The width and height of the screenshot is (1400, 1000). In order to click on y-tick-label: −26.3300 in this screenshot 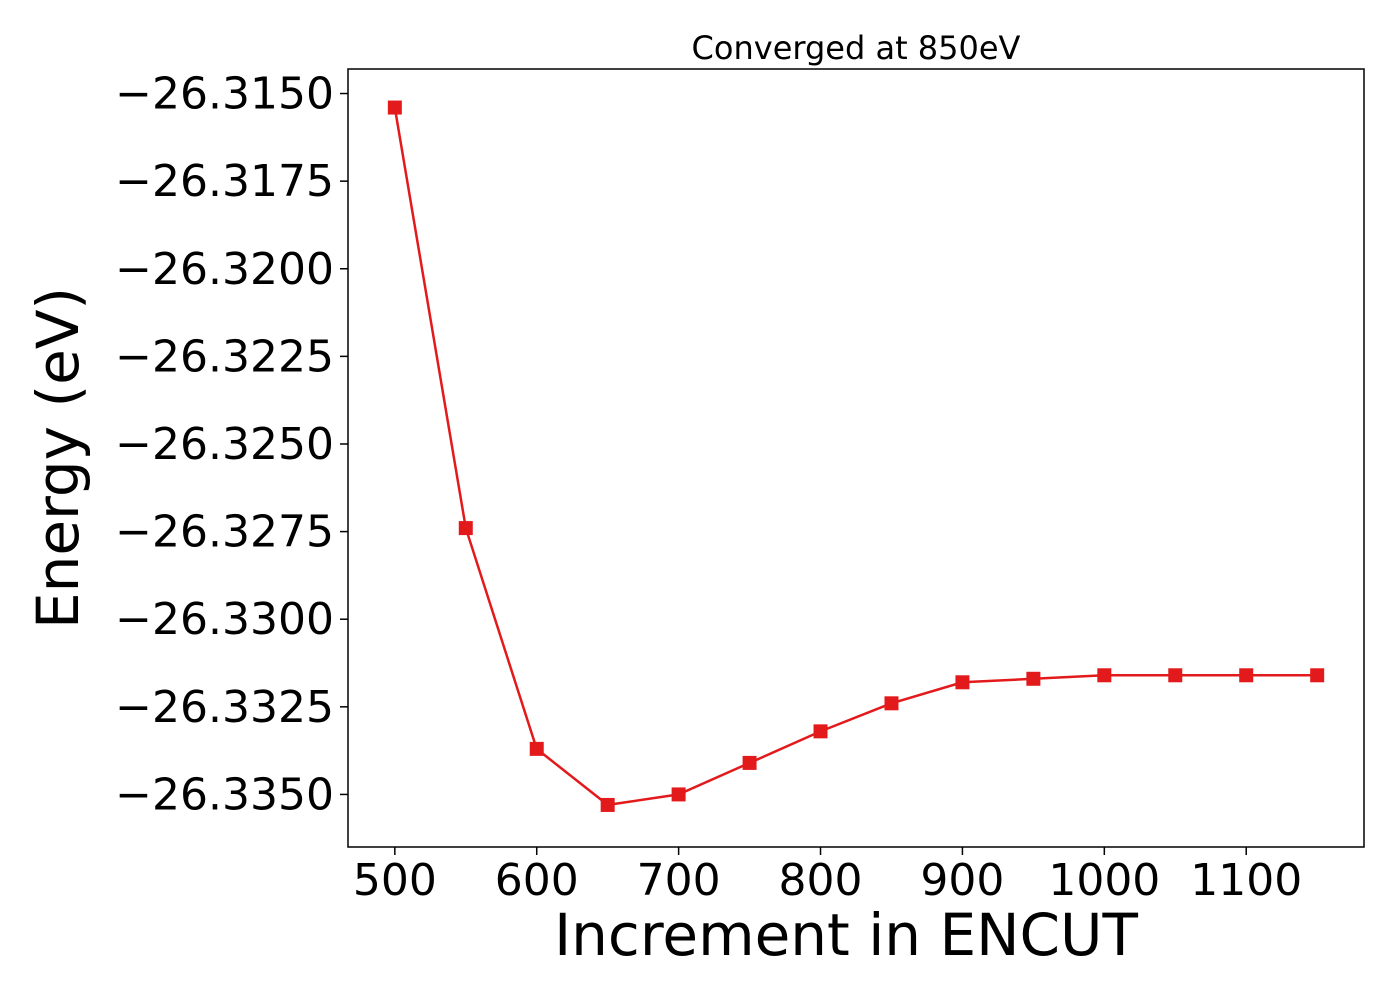, I will do `click(224, 619)`.